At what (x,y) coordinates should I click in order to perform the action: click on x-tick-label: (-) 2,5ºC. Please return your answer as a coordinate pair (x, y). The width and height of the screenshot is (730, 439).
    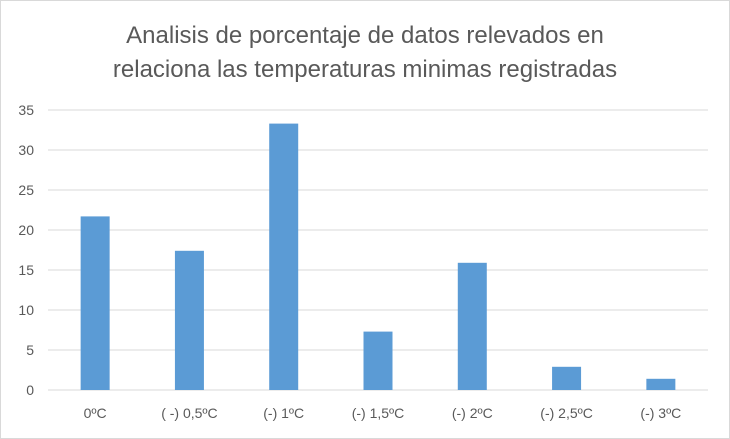
    Looking at the image, I should click on (566, 413).